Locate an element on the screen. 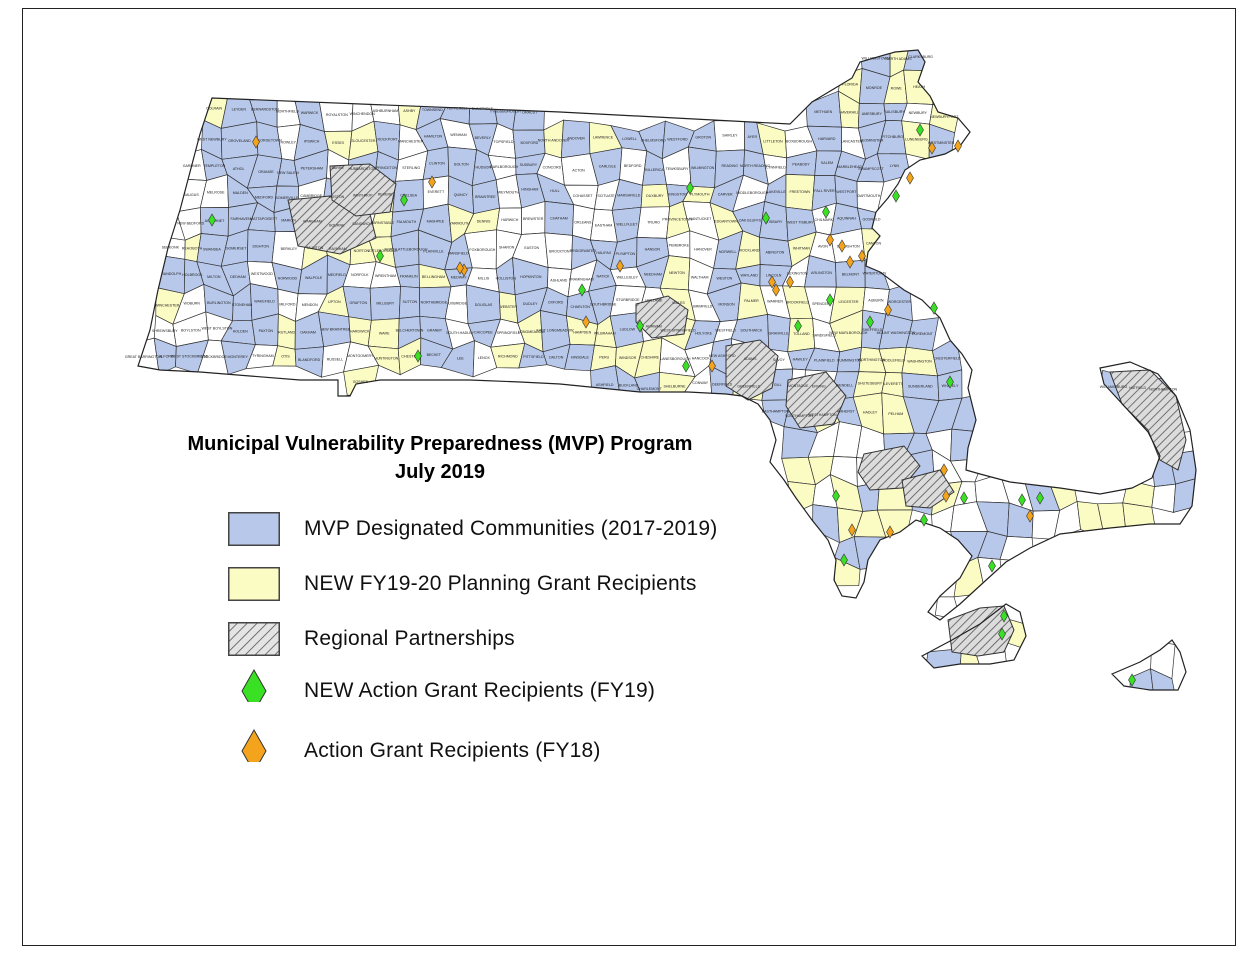  town-label: DEDHAM is located at coordinates (238, 277).